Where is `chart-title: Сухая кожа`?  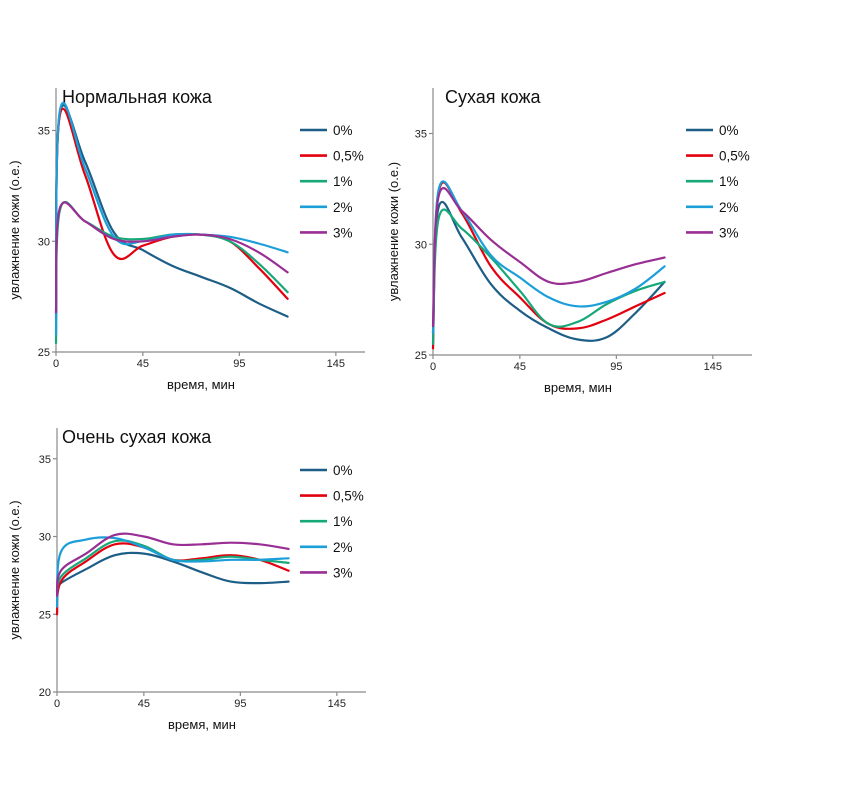
chart-title: Сухая кожа is located at coordinates (493, 97).